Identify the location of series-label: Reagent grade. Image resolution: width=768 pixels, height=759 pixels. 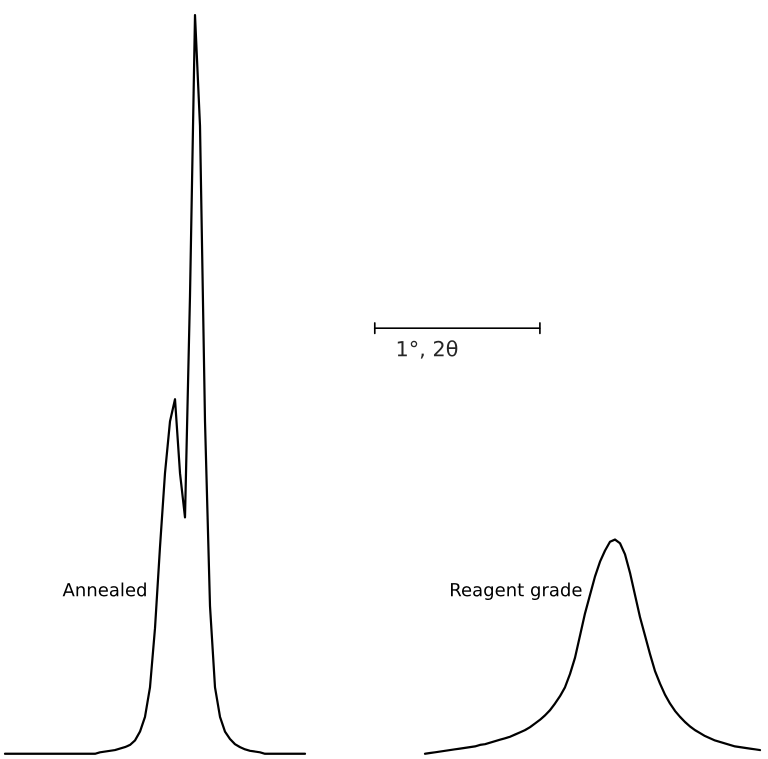
(516, 591).